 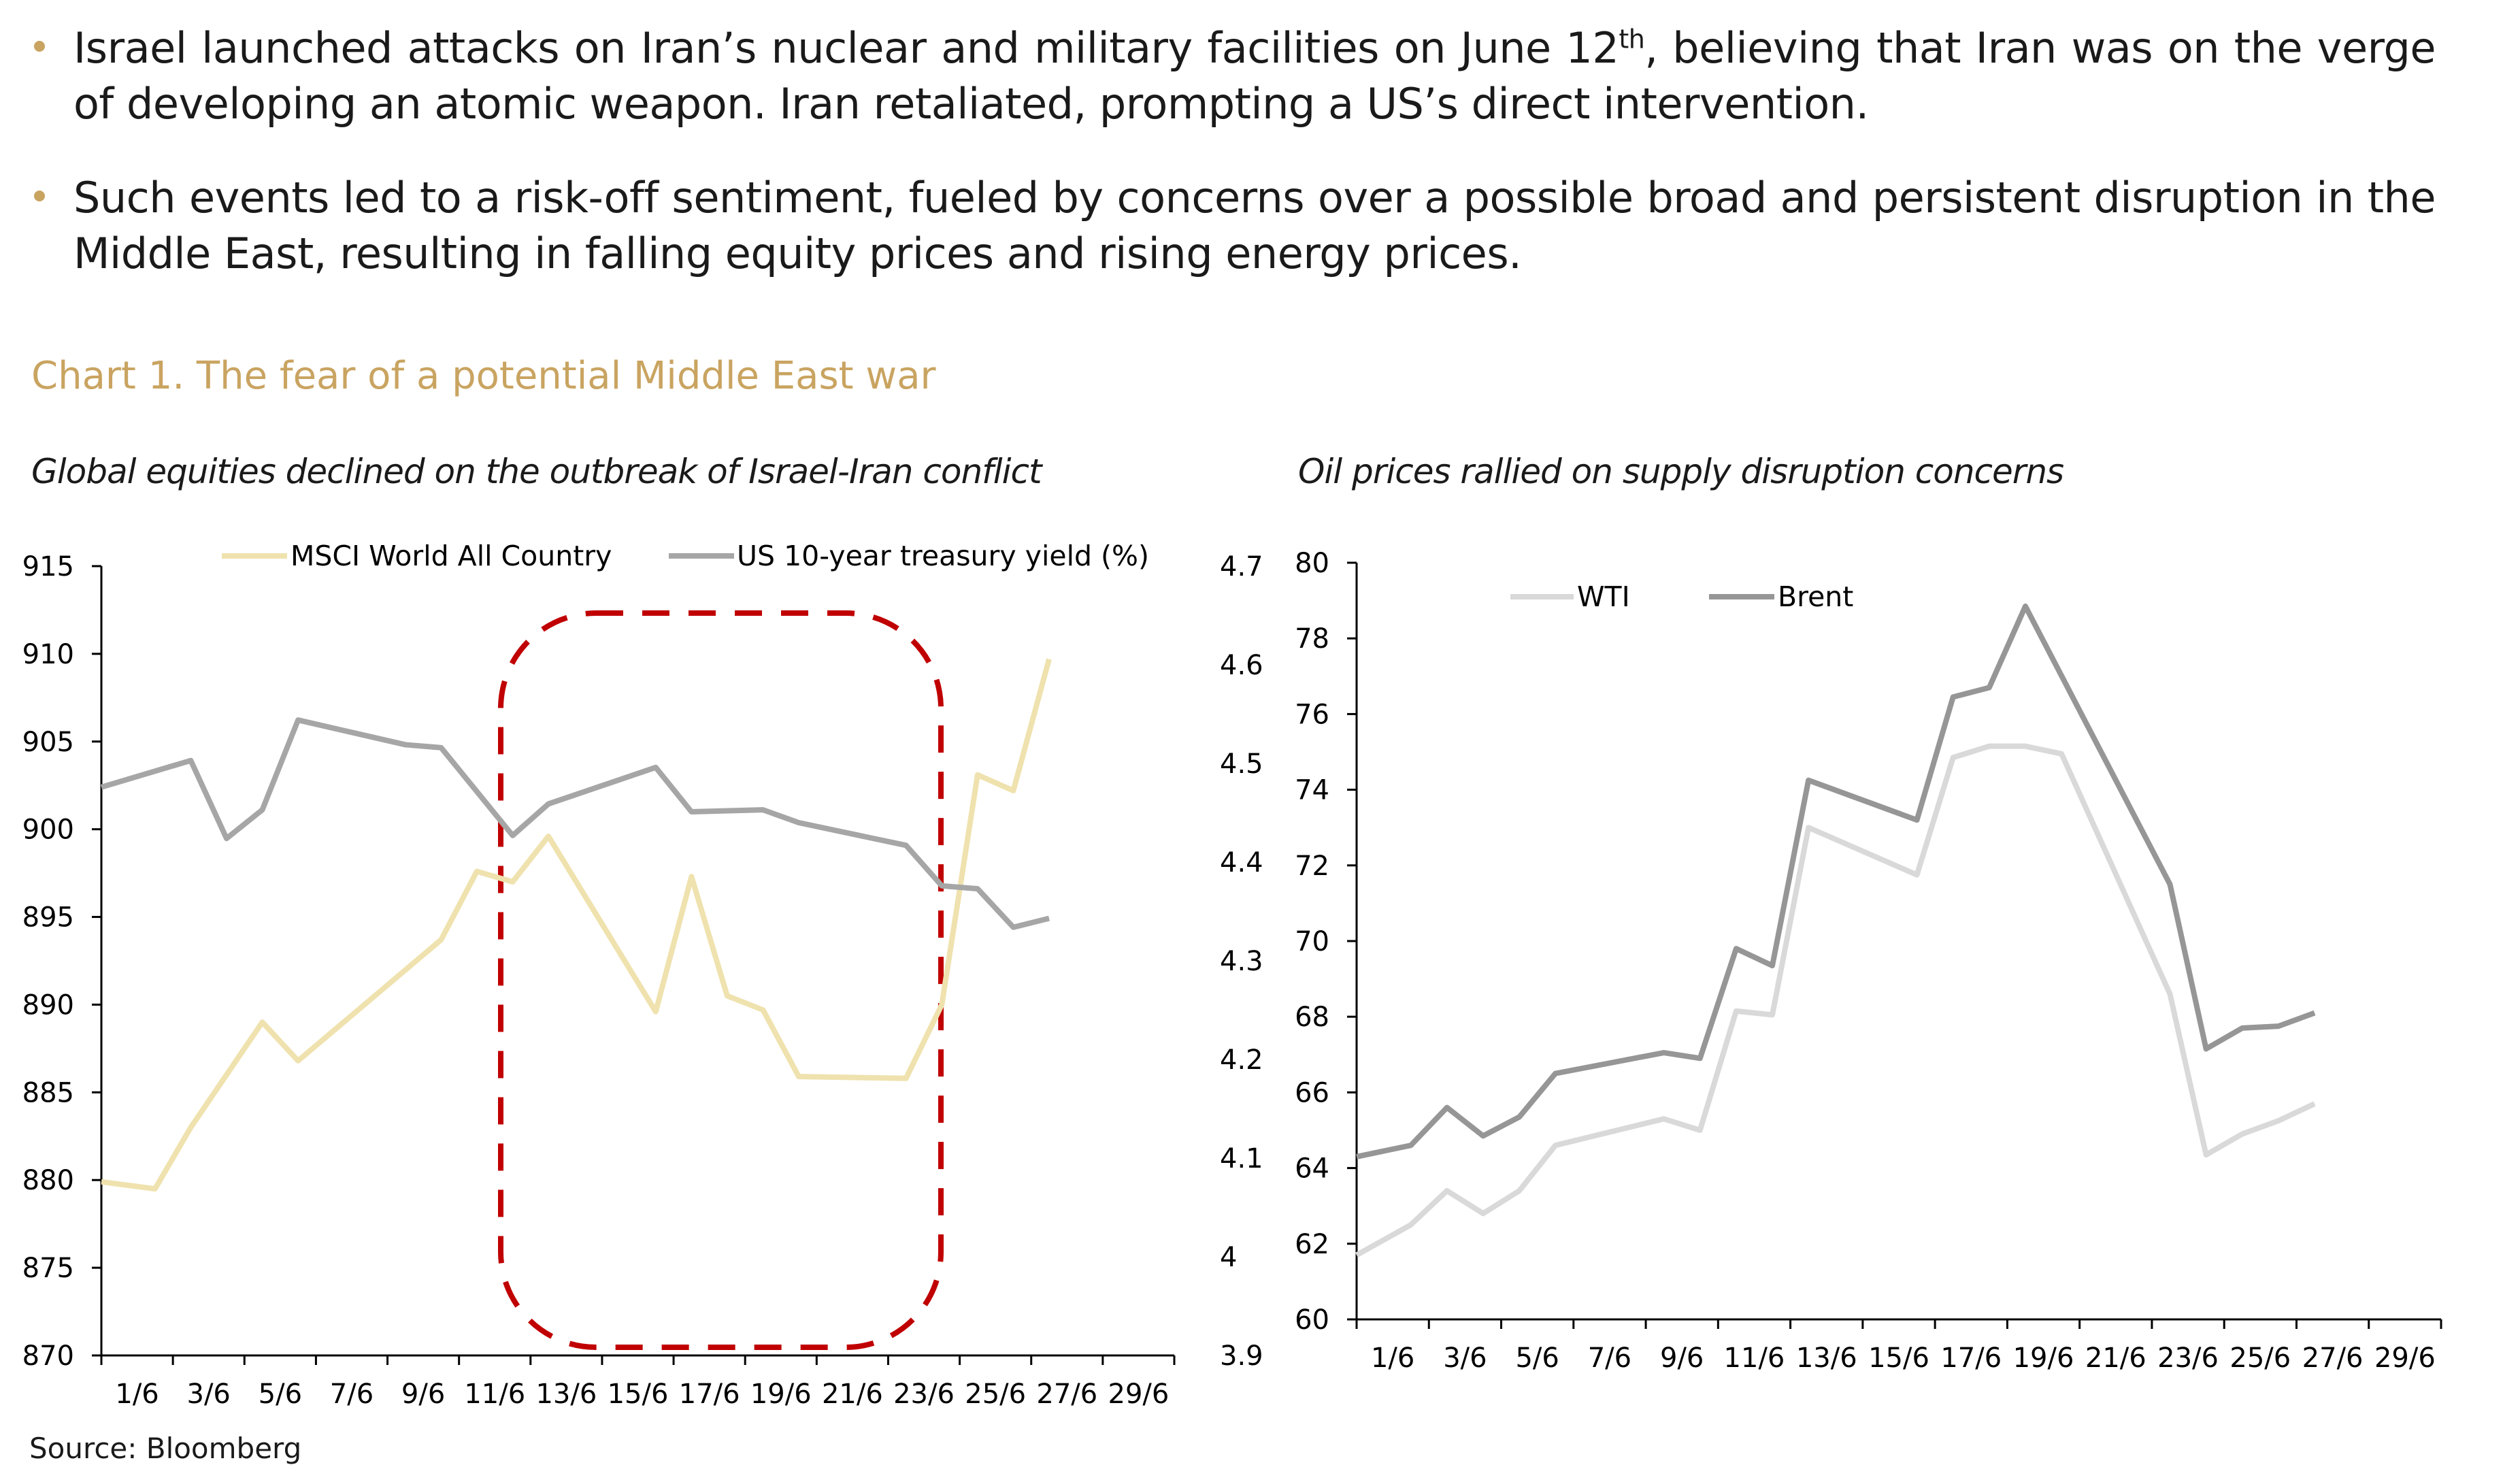 What do you see at coordinates (1241, 566) in the screenshot?
I see `y2-tick-label: 4.7` at bounding box center [1241, 566].